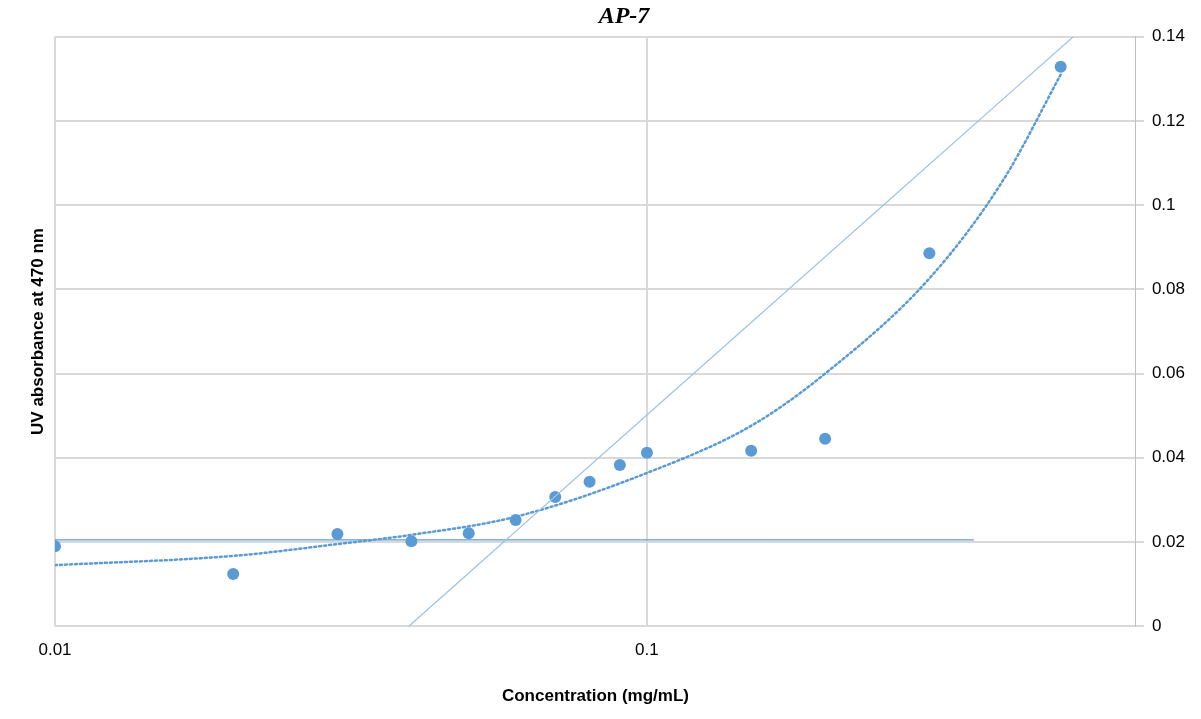 The width and height of the screenshot is (1201, 719). I want to click on x-tick-label: 0.01, so click(55, 650).